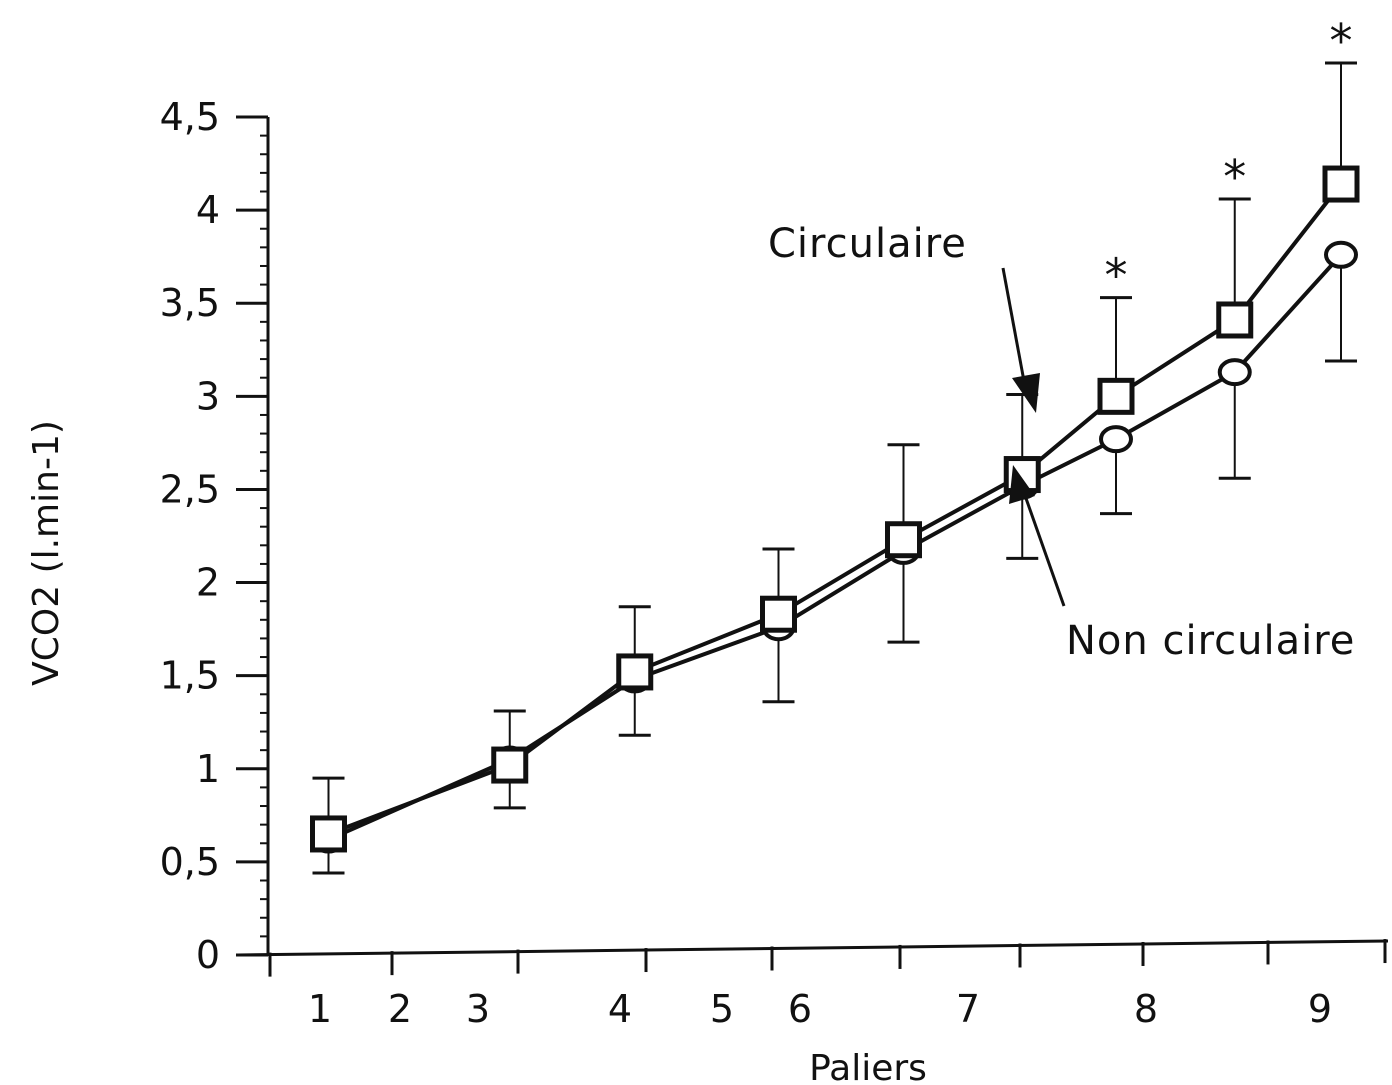 This screenshot has width=1392, height=1085. Describe the element at coordinates (1043, 546) in the screenshot. I see `arrow-non-circulaire-line` at that location.